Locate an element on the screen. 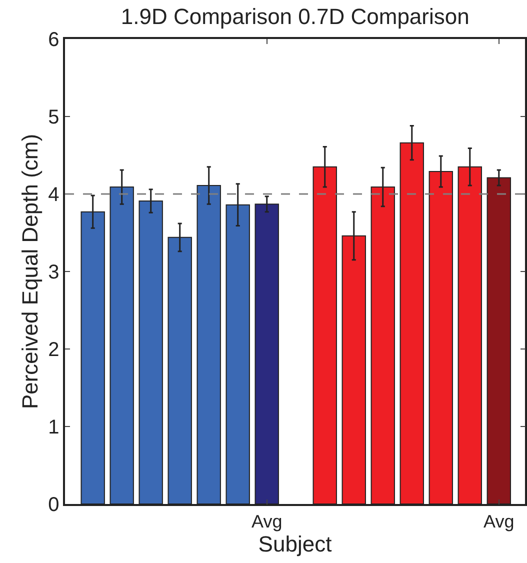  y-tick-label: 2 is located at coordinates (54, 350).